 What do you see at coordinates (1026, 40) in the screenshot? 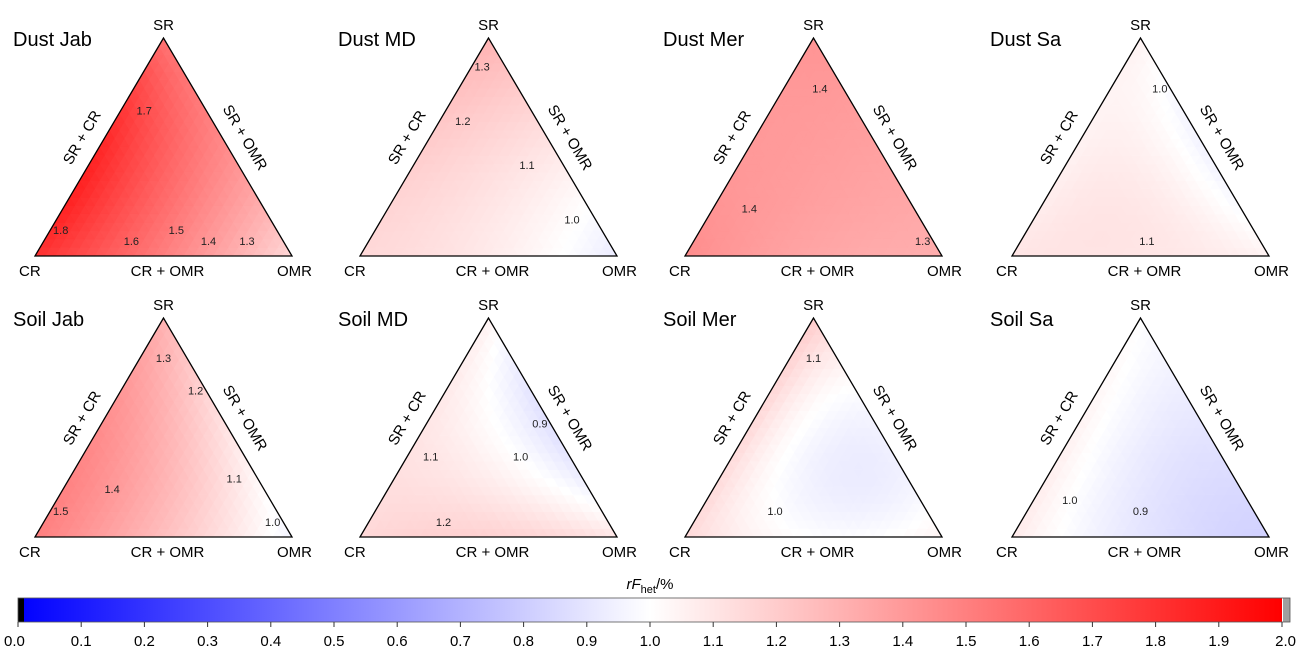
I see `panel-title: Dust Sa` at bounding box center [1026, 40].